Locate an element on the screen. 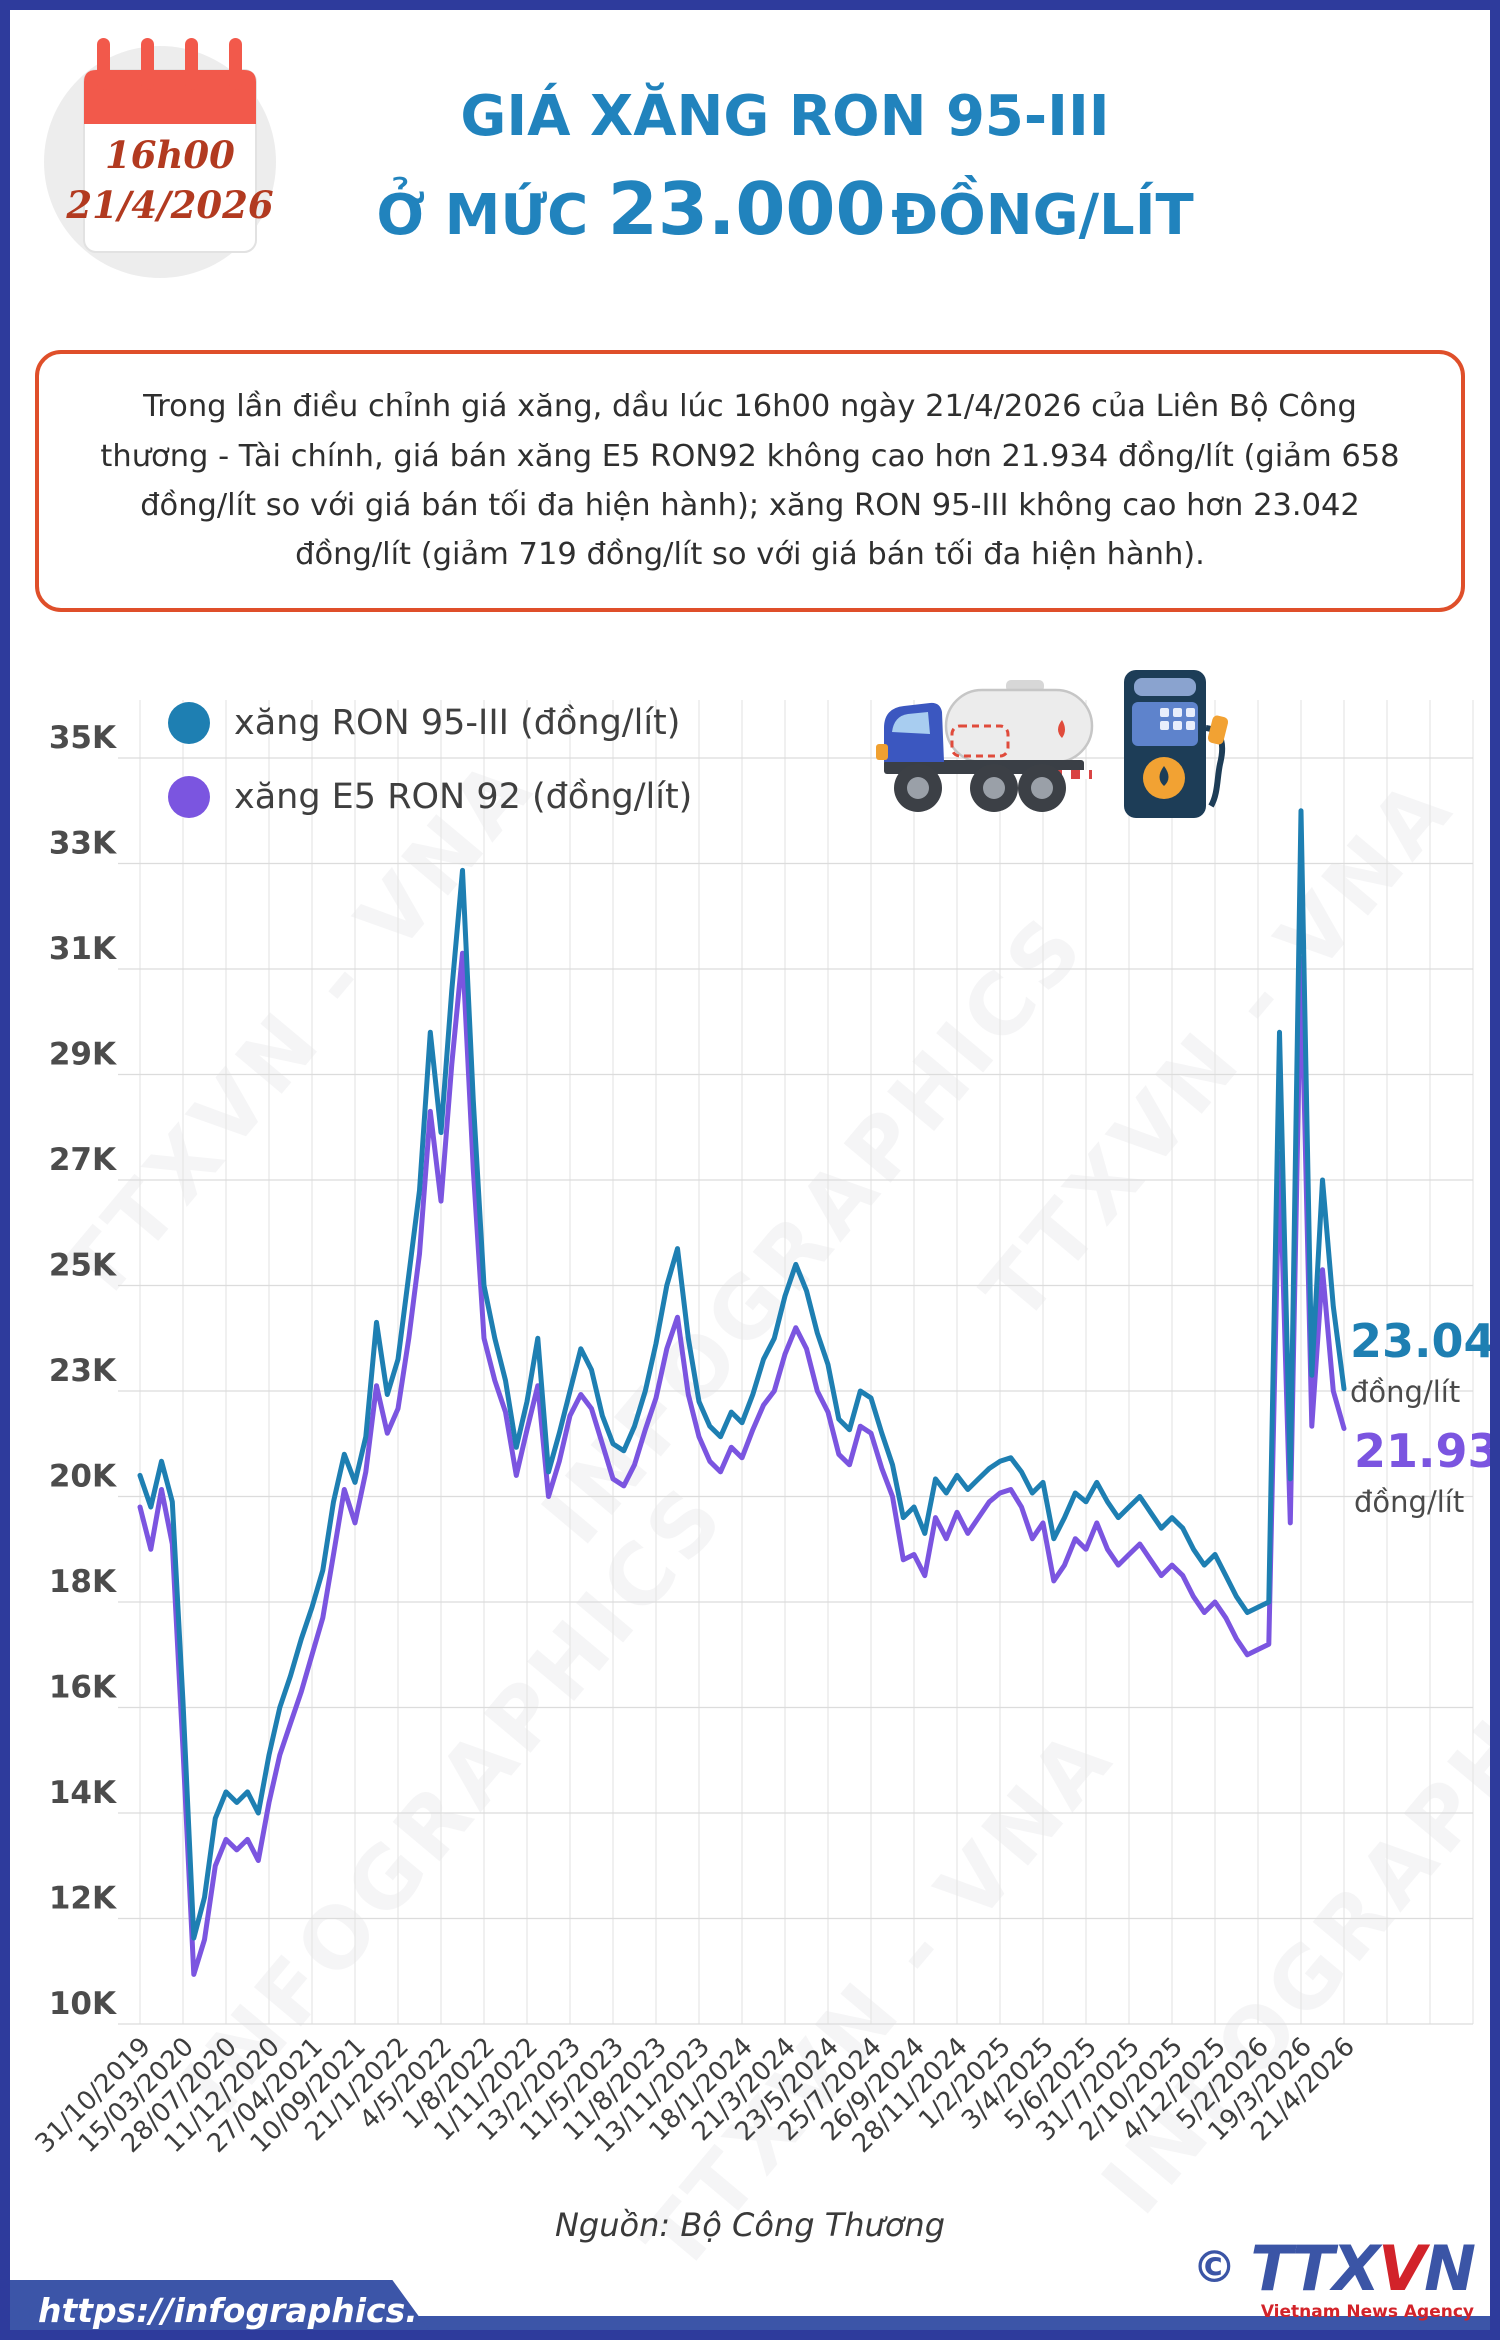 Image resolution: width=1500 pixels, height=2340 pixels. legend-item-e5ron92: xăng E5 RON 92 (đồng/lít) is located at coordinates (430, 797).